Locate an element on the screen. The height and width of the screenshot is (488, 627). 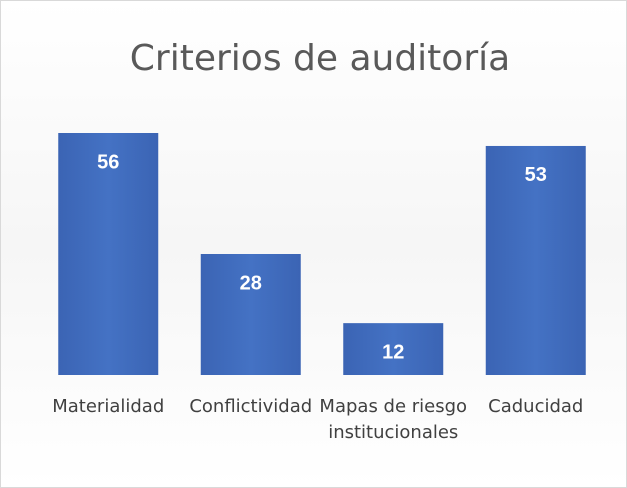
x-tick-label-box: Materialidad is located at coordinates (108, 406).